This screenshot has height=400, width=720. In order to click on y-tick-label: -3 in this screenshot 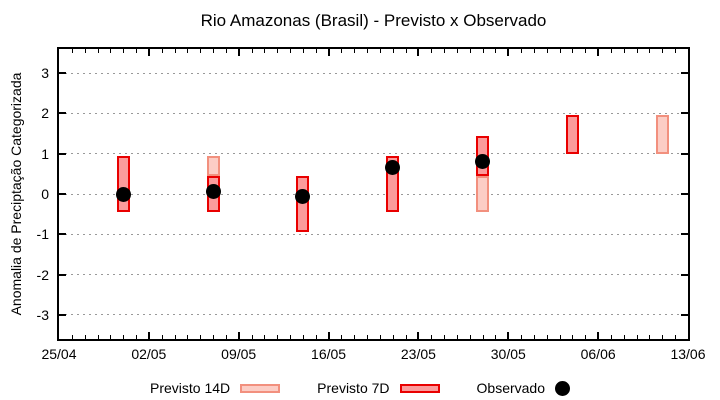, I will do `click(42, 314)`.